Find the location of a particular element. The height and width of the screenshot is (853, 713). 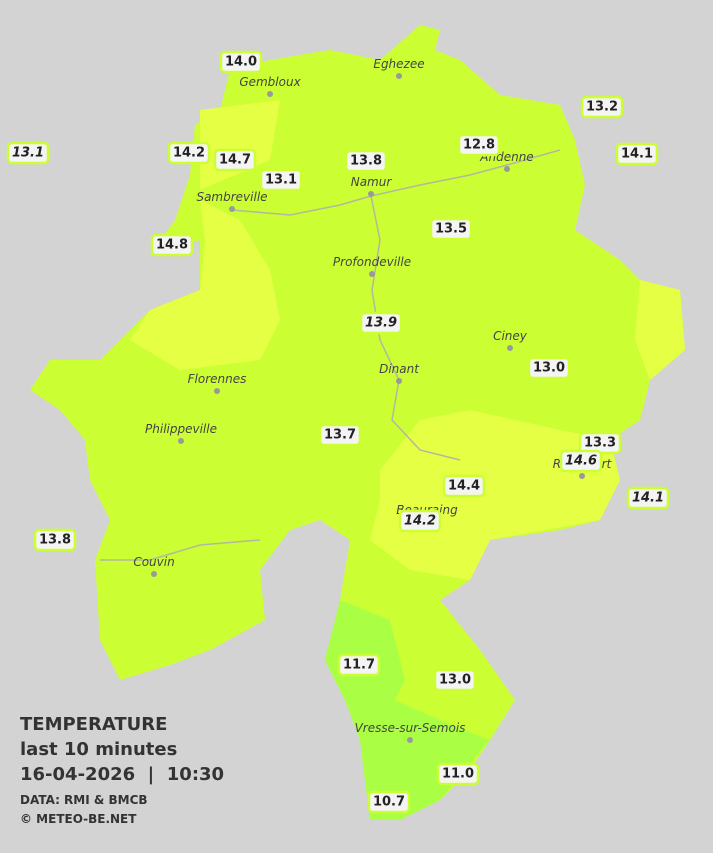

station-temperature: 11.7 is located at coordinates (359, 665).